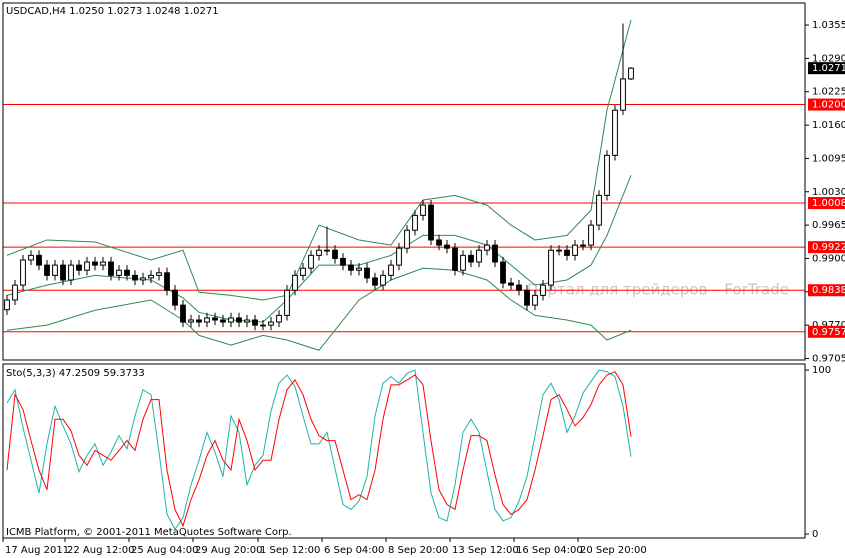 Image resolution: width=845 pixels, height=558 pixels. I want to click on y-tick-label: 1.0095, so click(828, 158).